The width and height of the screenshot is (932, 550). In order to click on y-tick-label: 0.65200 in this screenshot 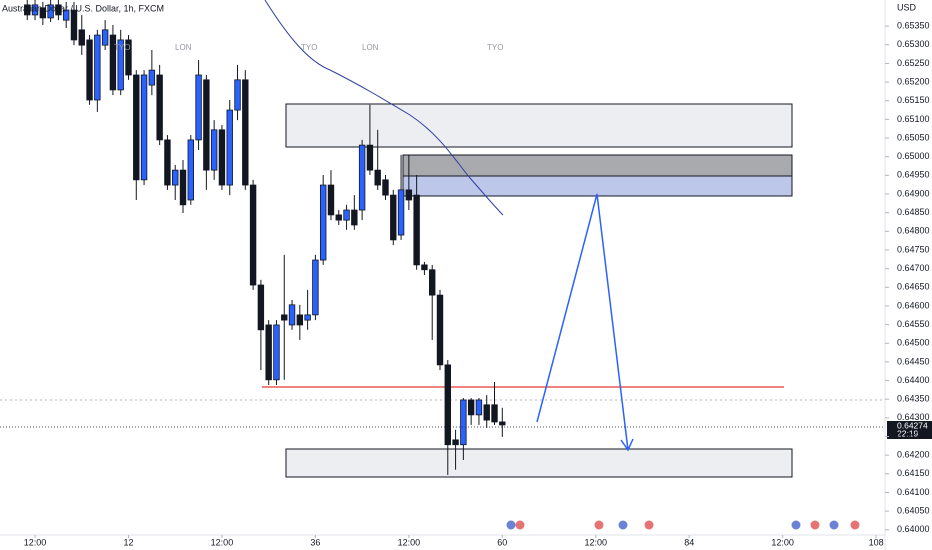, I will do `click(913, 81)`.